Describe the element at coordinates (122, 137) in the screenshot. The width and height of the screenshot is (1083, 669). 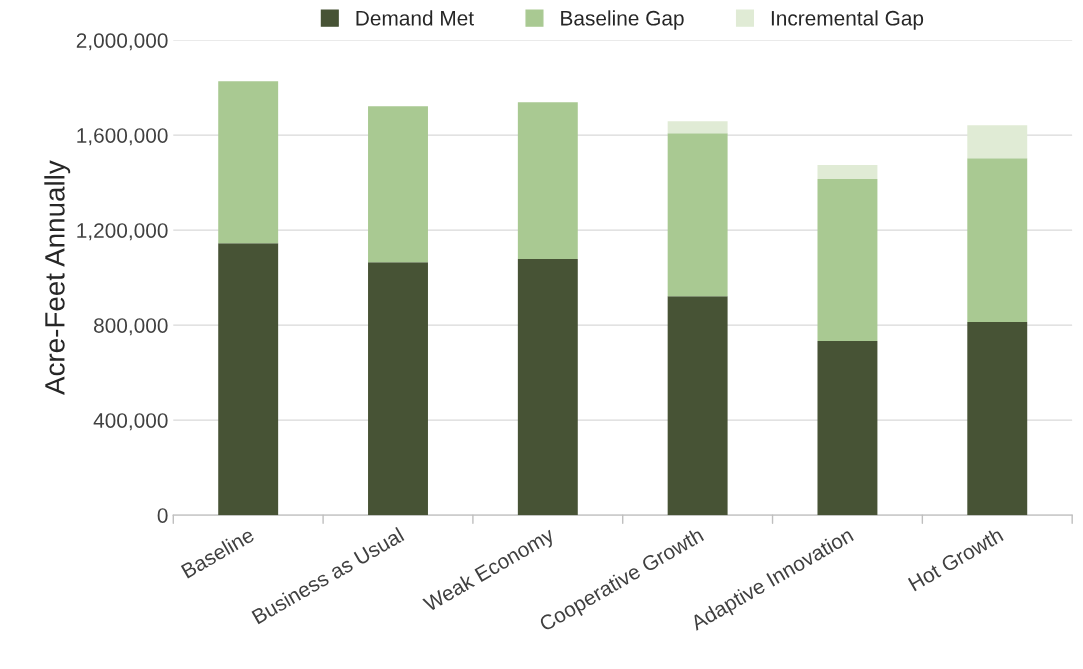
I see `y-tick-label: 1,600,000` at that location.